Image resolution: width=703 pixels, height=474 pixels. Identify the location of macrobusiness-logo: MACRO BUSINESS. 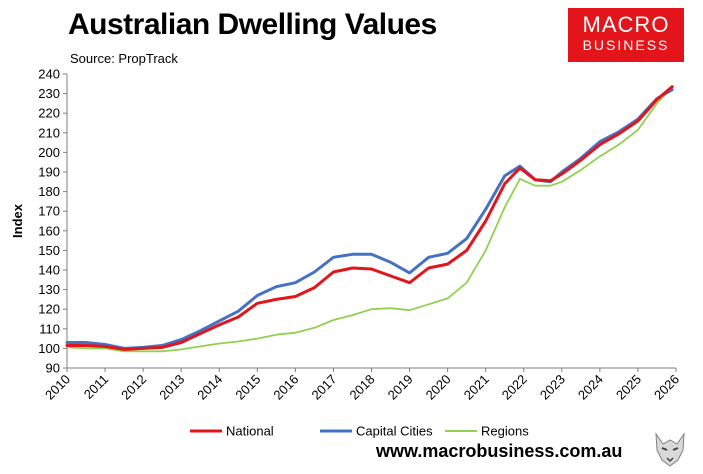
(626, 35).